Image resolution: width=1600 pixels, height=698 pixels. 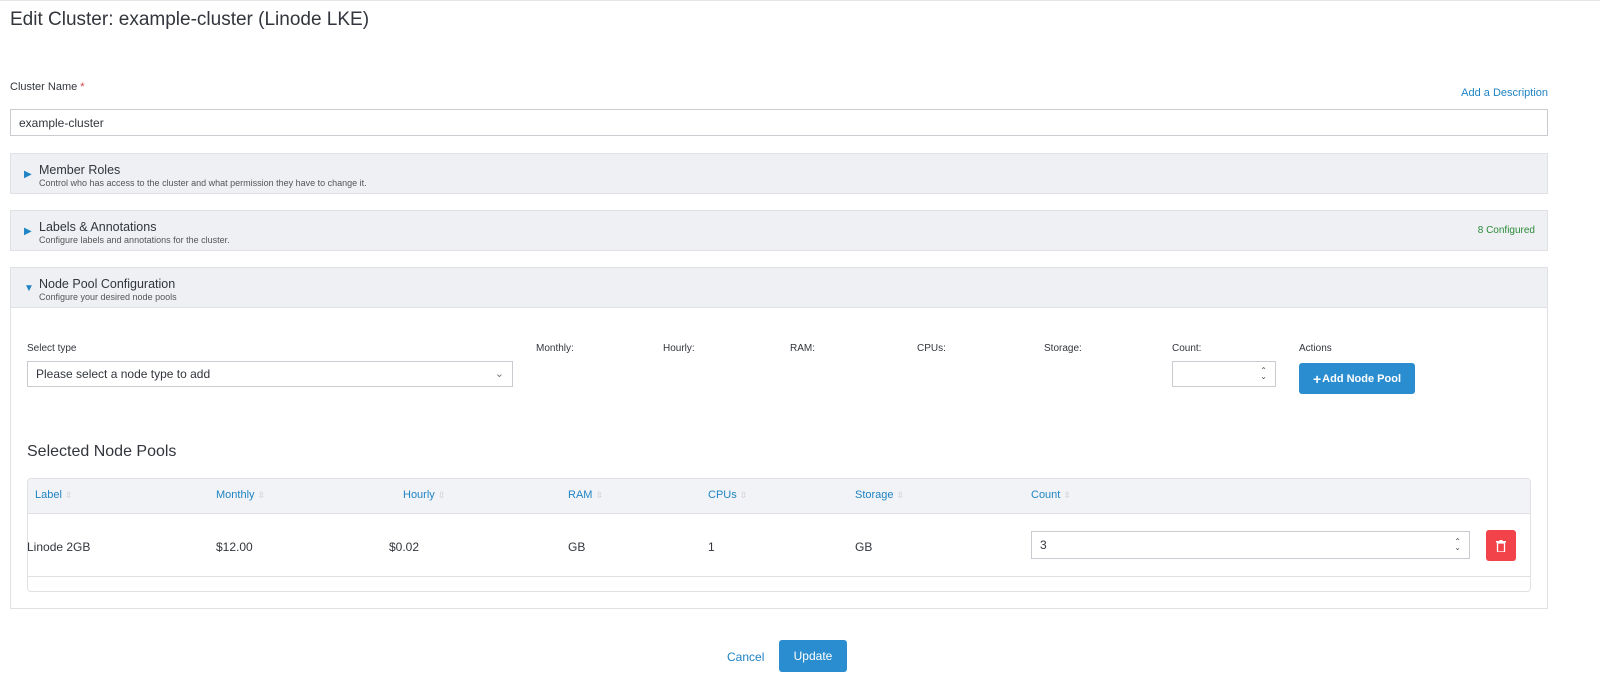 What do you see at coordinates (1043, 545) in the screenshot?
I see `count-value: 3` at bounding box center [1043, 545].